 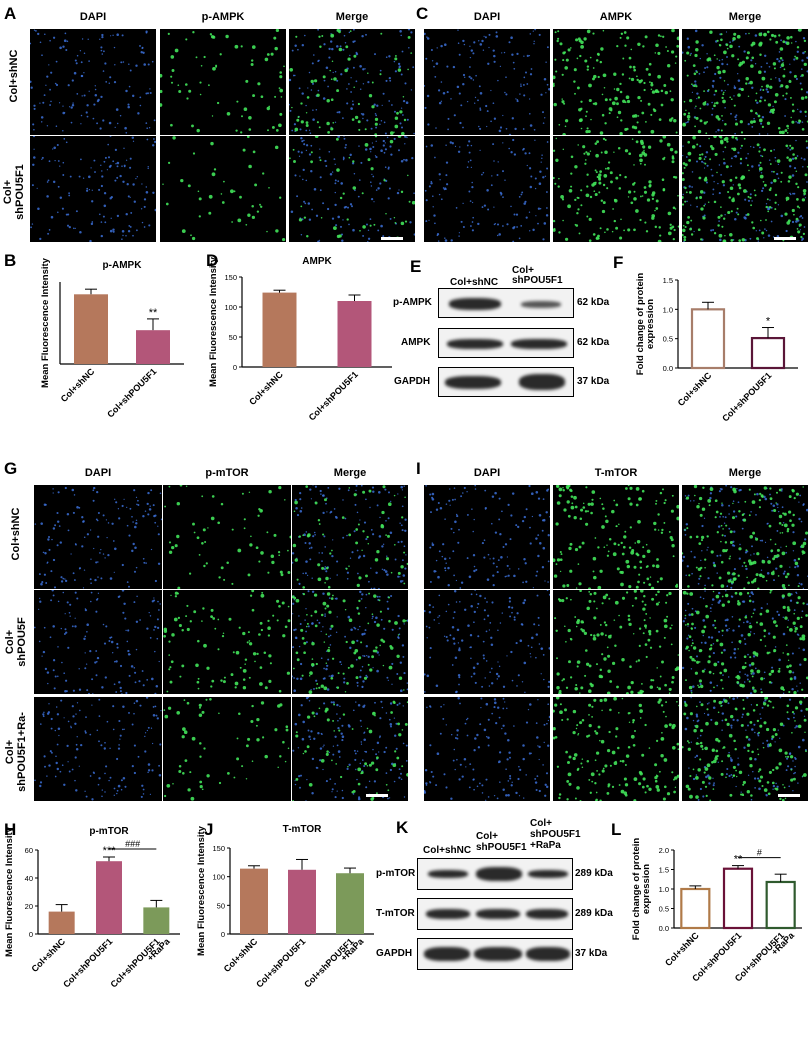 What do you see at coordinates (616, 82) in the screenshot?
I see `micrograph-c-r1-c2` at bounding box center [616, 82].